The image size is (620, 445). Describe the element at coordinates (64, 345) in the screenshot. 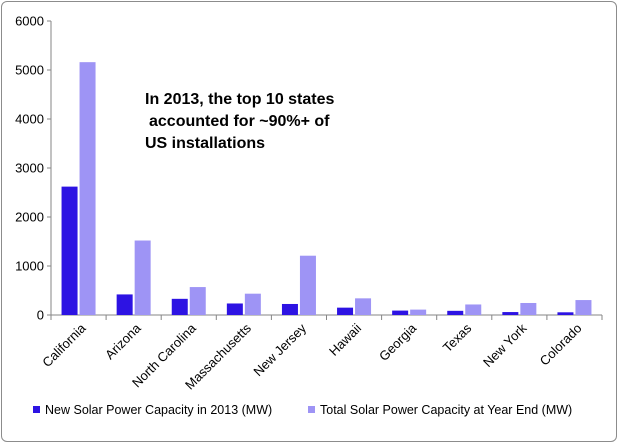

I see `x-tick-label: California` at that location.